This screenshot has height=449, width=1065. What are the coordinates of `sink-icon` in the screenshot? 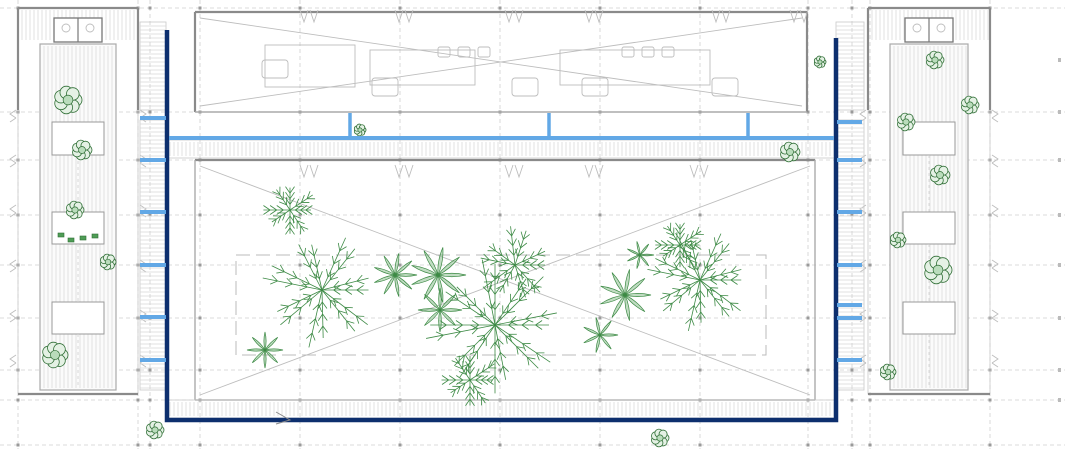 It's located at (941, 28).